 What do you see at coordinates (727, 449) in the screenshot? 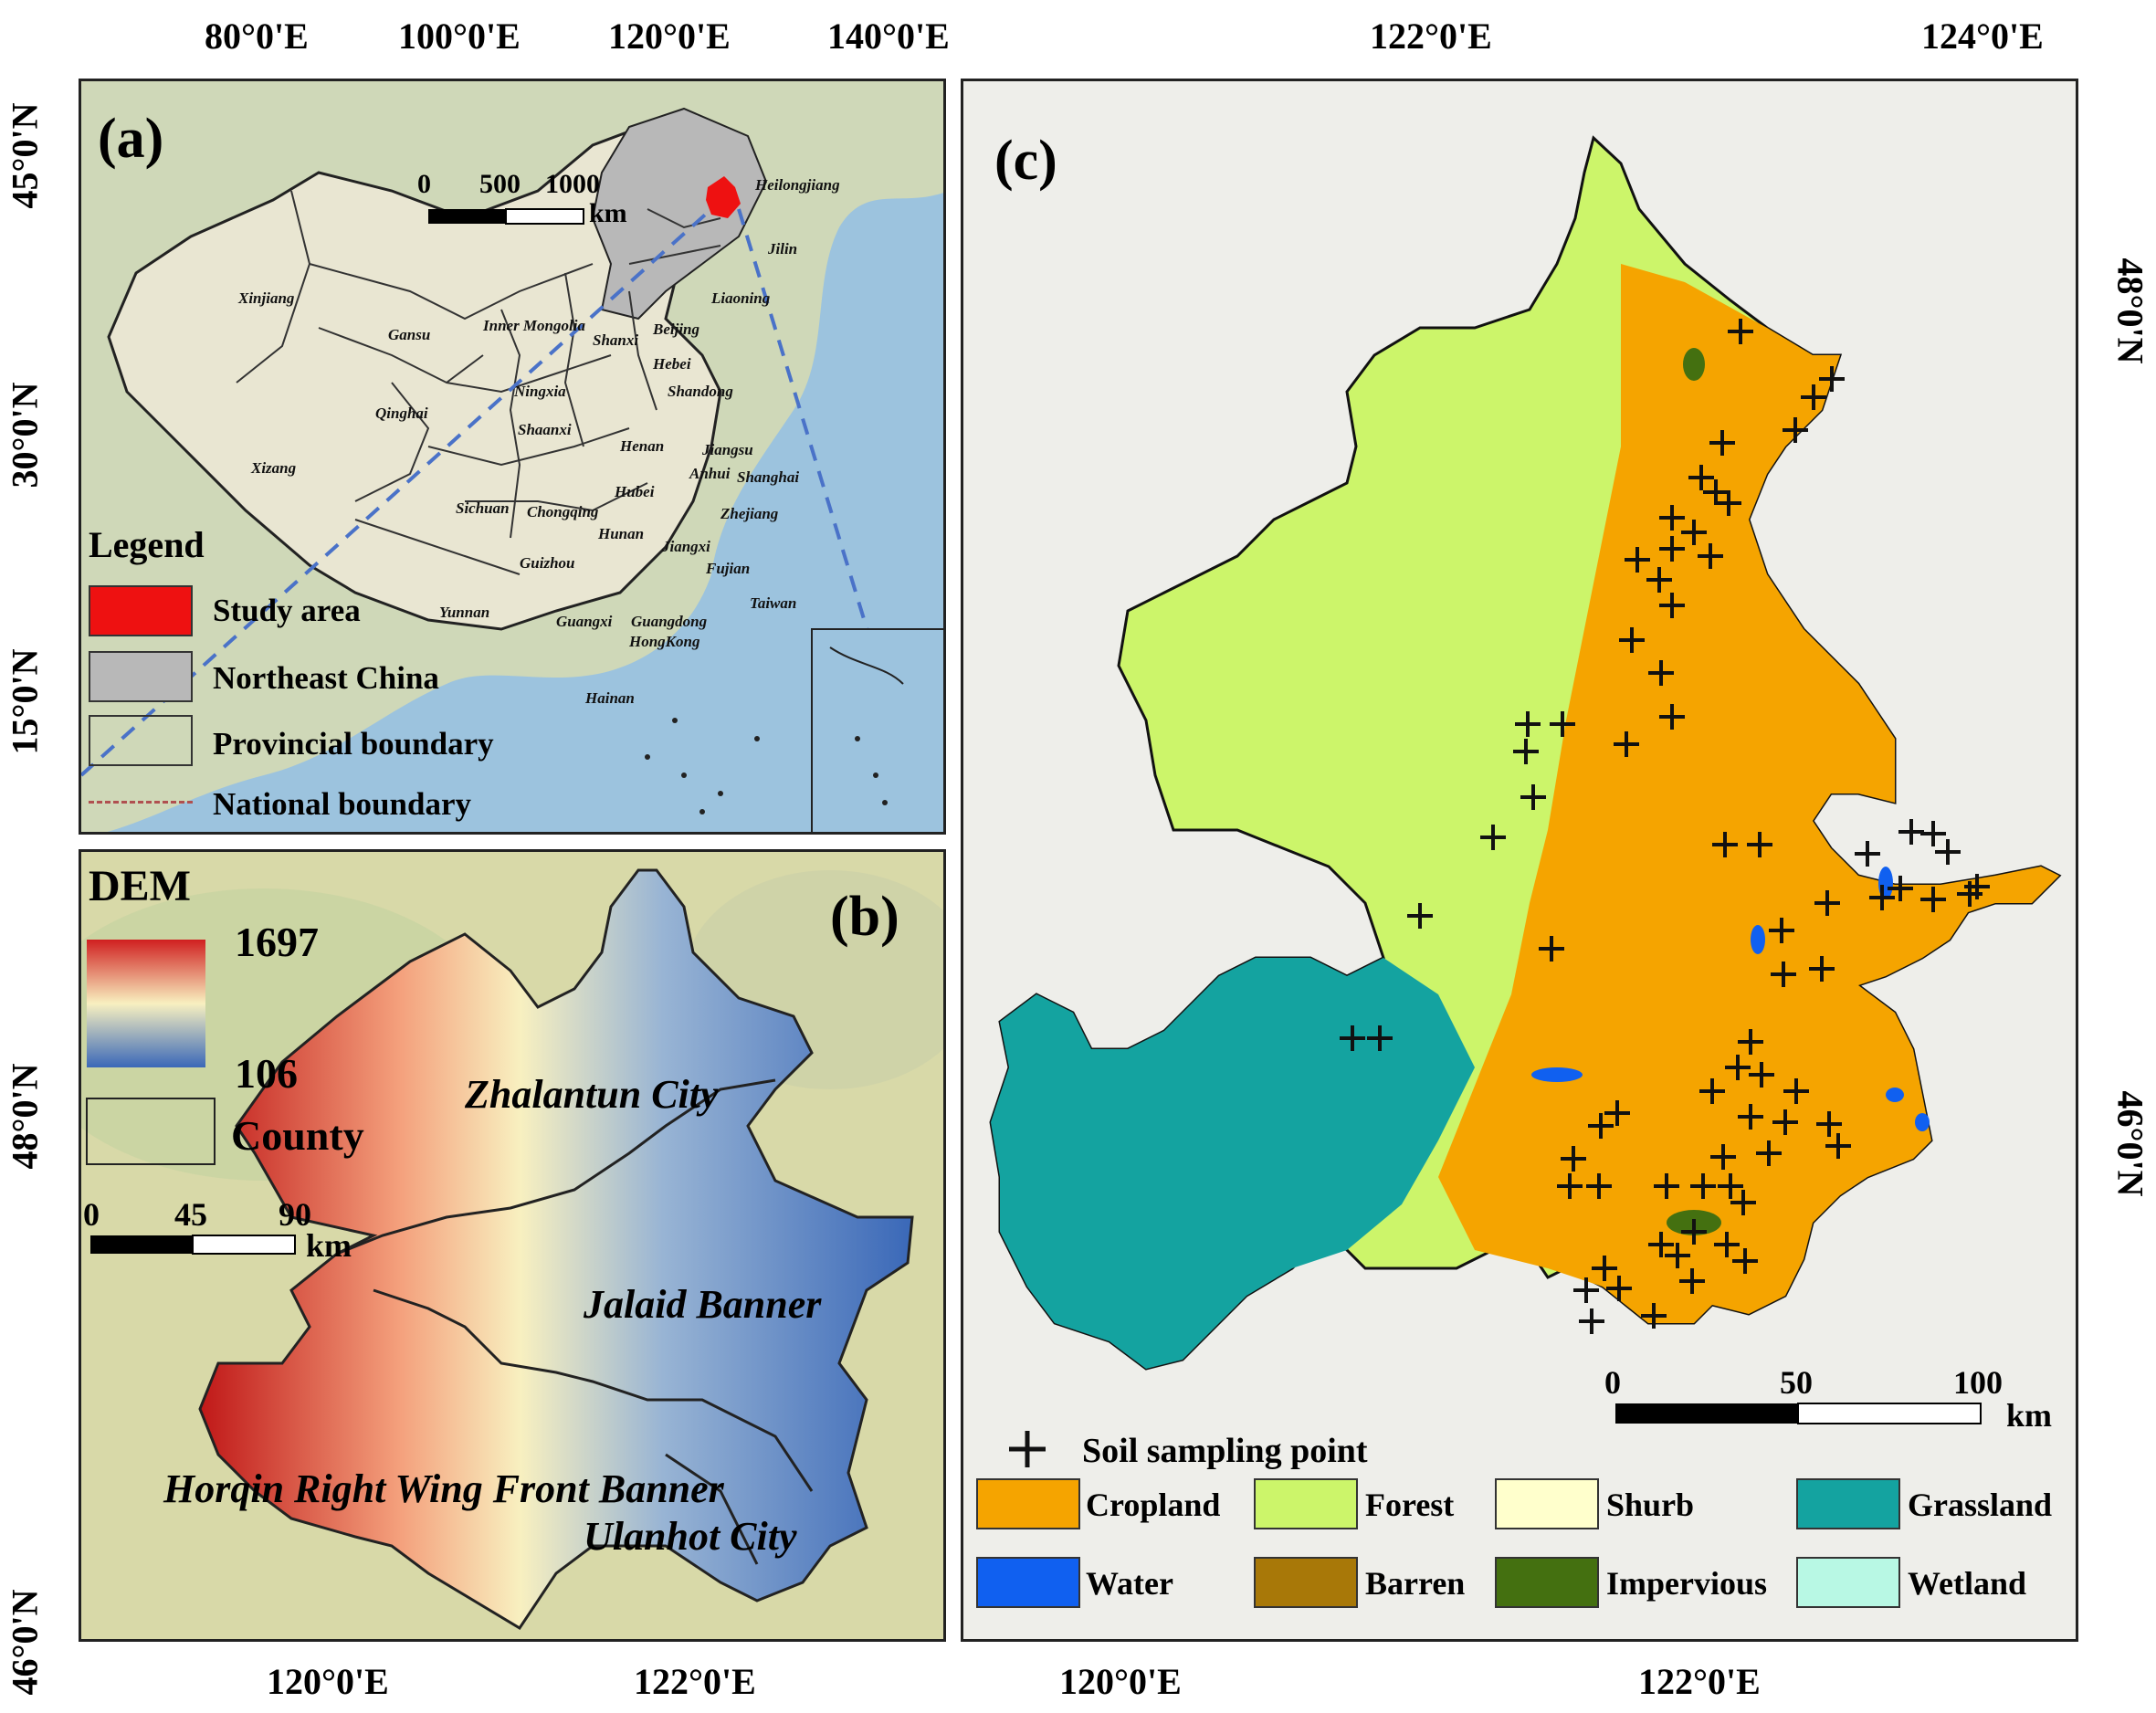
I see `province-label: Jiangsu` at bounding box center [727, 449].